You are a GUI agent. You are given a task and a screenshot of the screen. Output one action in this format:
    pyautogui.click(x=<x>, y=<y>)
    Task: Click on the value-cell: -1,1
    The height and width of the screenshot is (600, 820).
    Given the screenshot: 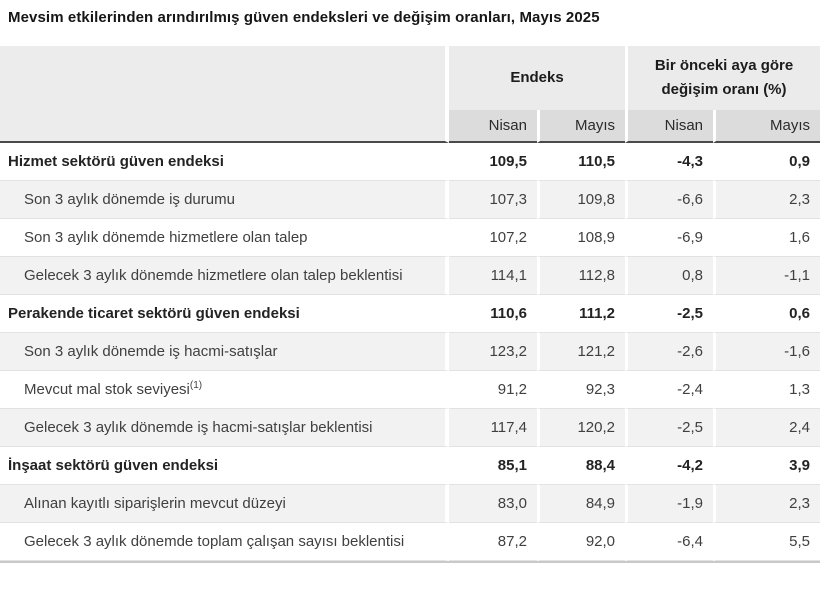 What is the action you would take?
    pyautogui.click(x=766, y=276)
    